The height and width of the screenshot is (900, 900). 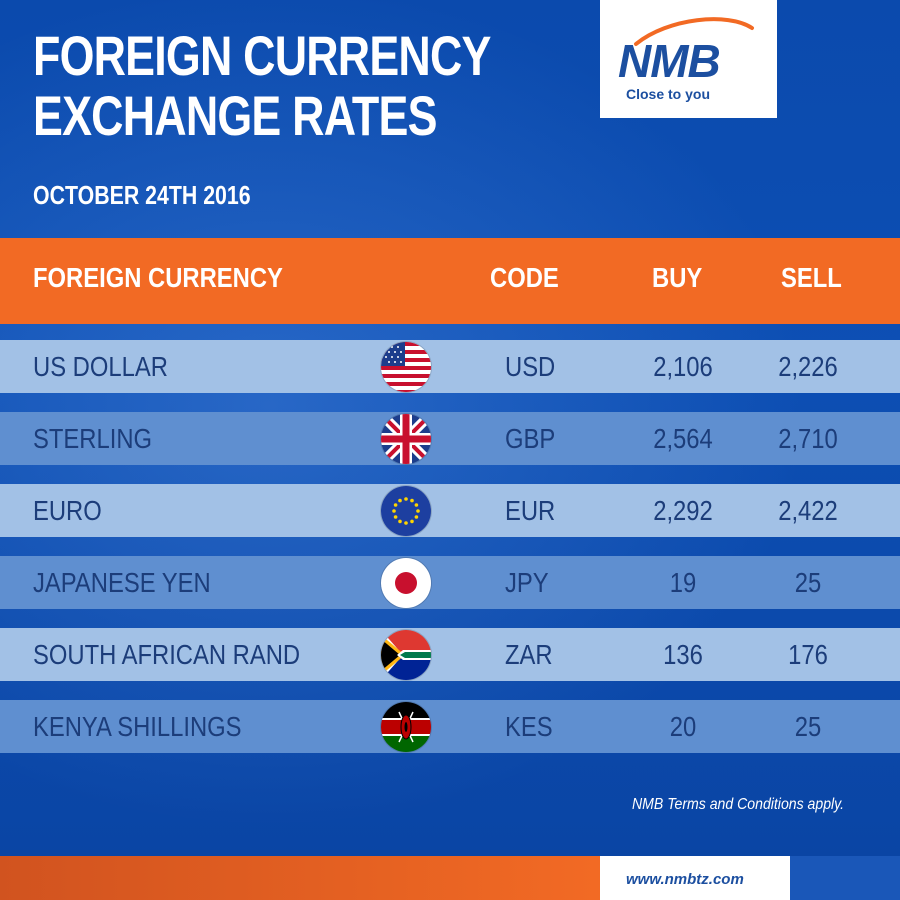 I want to click on buy-rate: 20, so click(x=683, y=726).